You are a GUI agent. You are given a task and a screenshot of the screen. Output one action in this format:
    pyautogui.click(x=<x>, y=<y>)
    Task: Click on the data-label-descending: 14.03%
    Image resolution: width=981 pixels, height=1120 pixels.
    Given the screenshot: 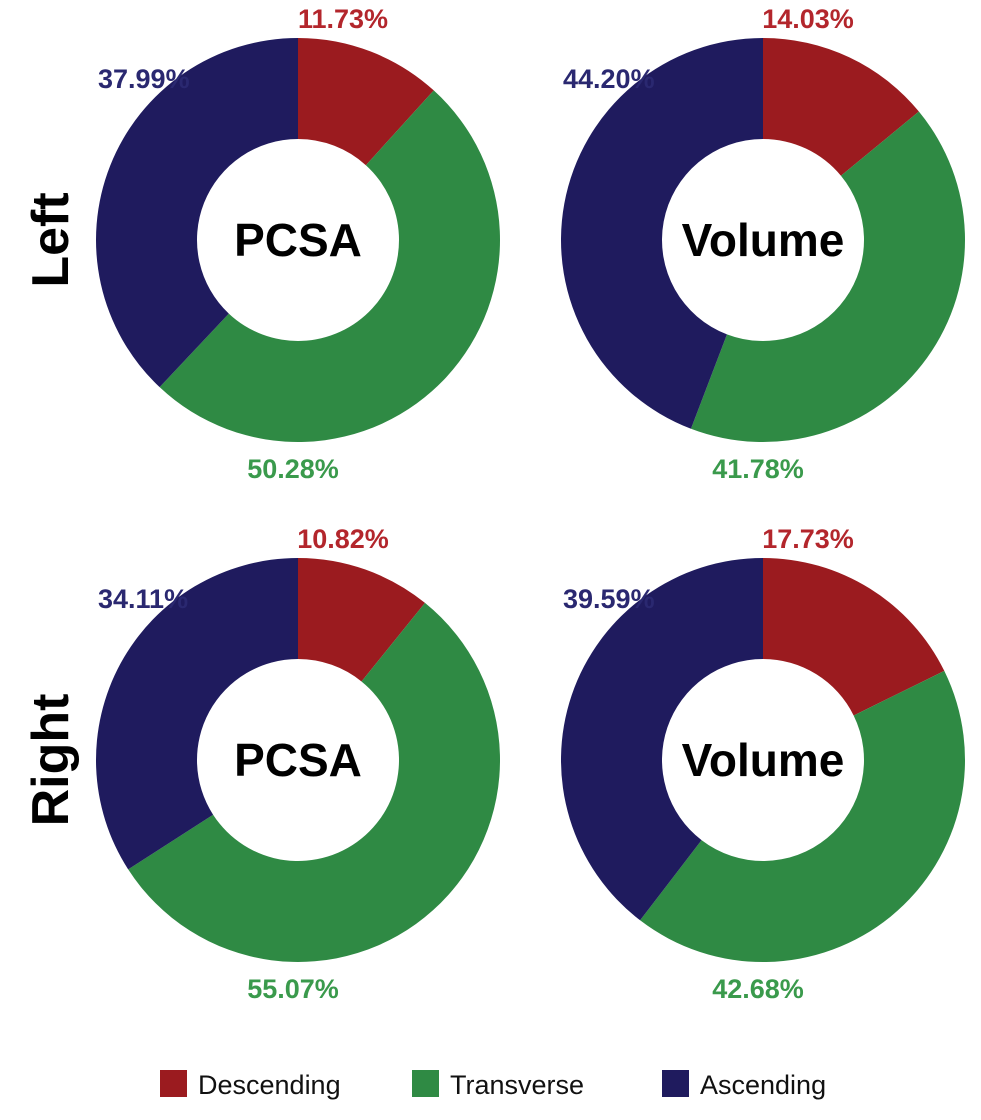 What is the action you would take?
    pyautogui.click(x=808, y=19)
    